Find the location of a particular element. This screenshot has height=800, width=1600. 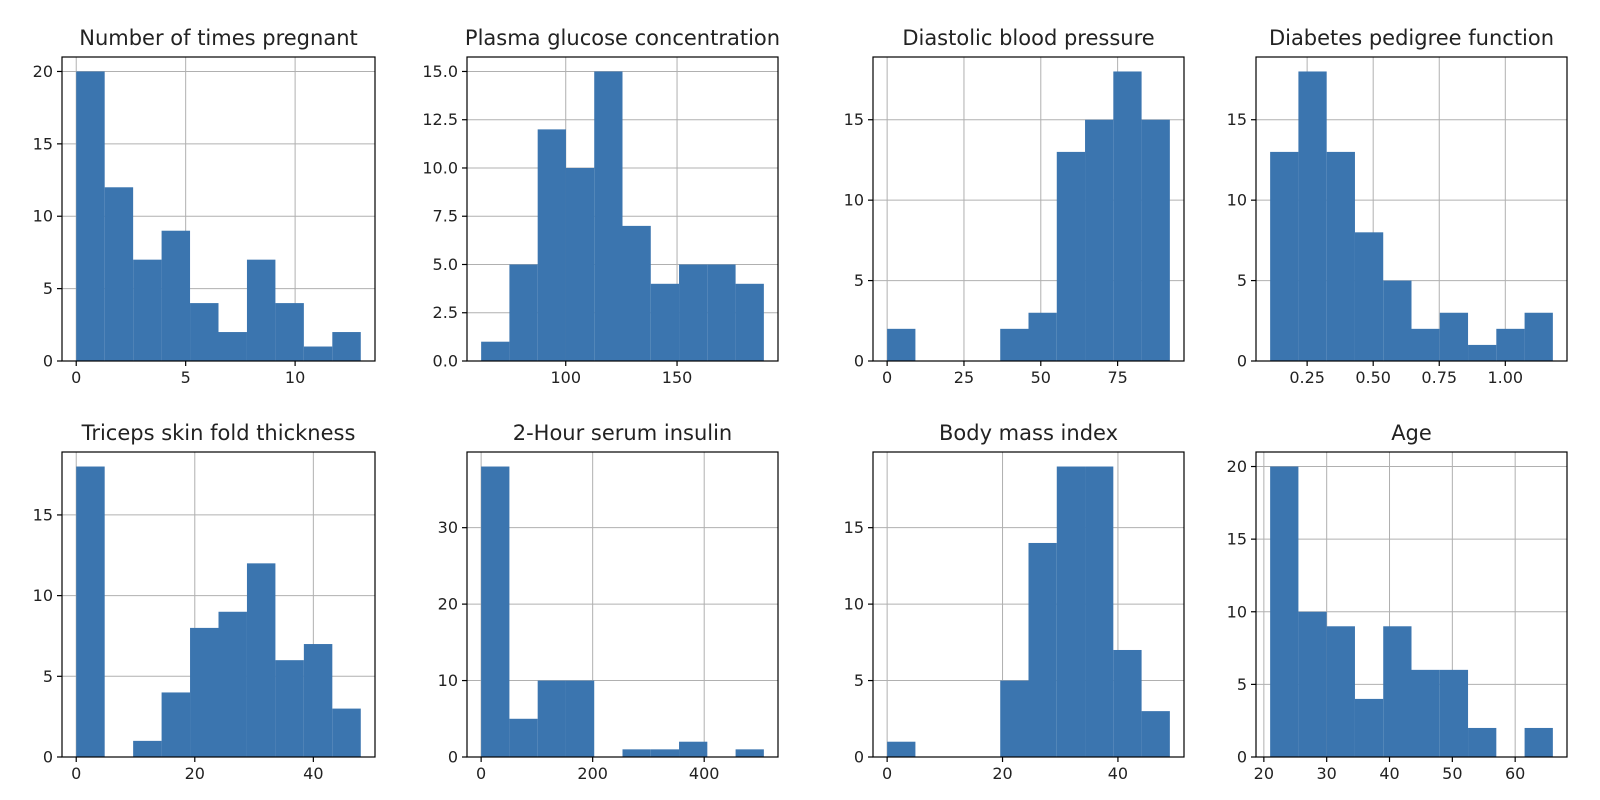

panel-title: Plasma glucose concentration is located at coordinates (622, 38).